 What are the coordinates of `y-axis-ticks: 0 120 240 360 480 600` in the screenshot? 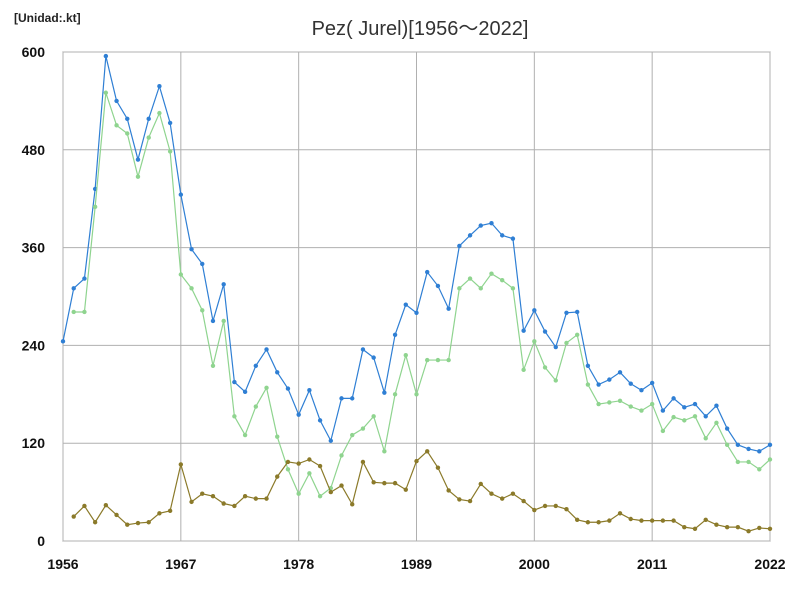 It's located at (34, 296).